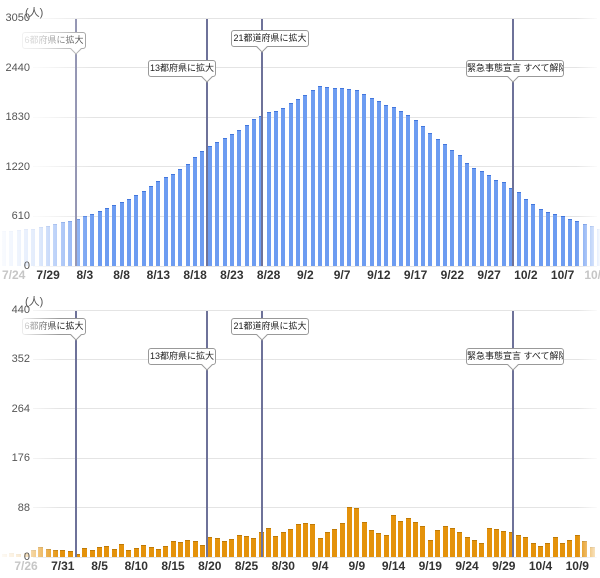 This screenshot has width=600, height=578. What do you see at coordinates (489, 275) in the screenshot?
I see `x-axis-tick-label: 9/27` at bounding box center [489, 275].